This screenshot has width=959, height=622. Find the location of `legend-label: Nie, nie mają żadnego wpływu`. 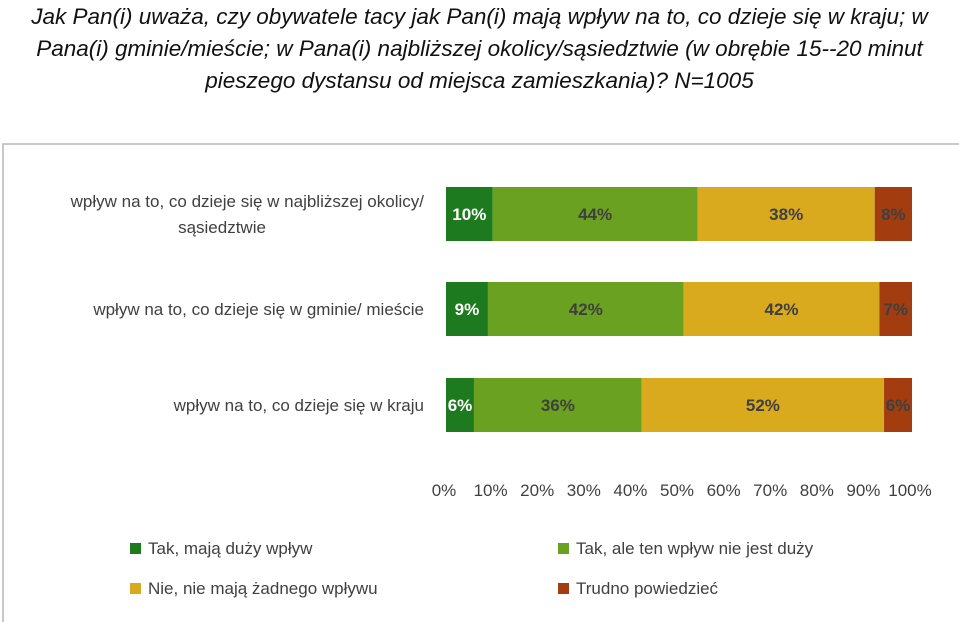

legend-label: Nie, nie mają żadnego wpływu is located at coordinates (263, 588).